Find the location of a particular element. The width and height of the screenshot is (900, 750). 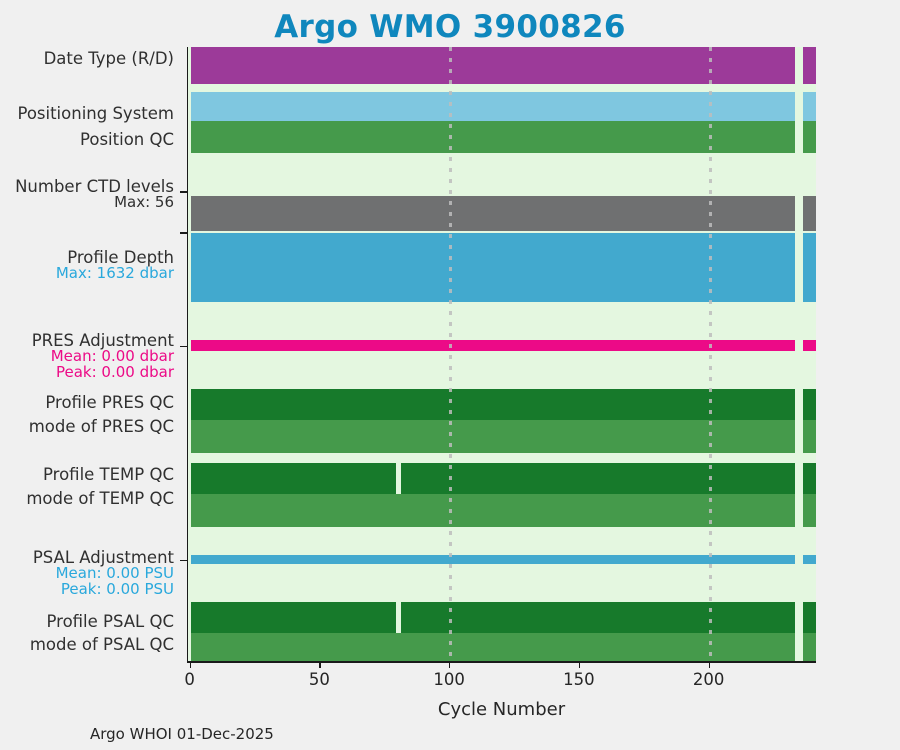

x-axis-tick-label: 50 is located at coordinates (319, 679).